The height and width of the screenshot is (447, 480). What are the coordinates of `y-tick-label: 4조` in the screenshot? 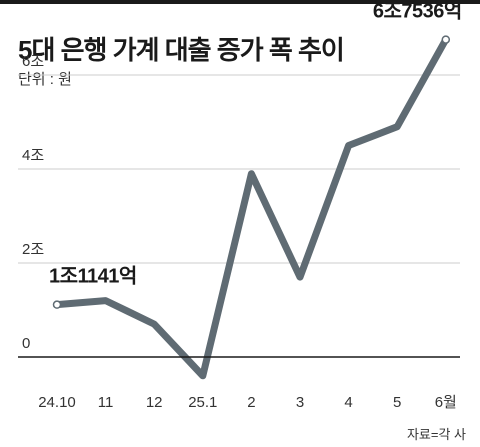 It's located at (33, 155).